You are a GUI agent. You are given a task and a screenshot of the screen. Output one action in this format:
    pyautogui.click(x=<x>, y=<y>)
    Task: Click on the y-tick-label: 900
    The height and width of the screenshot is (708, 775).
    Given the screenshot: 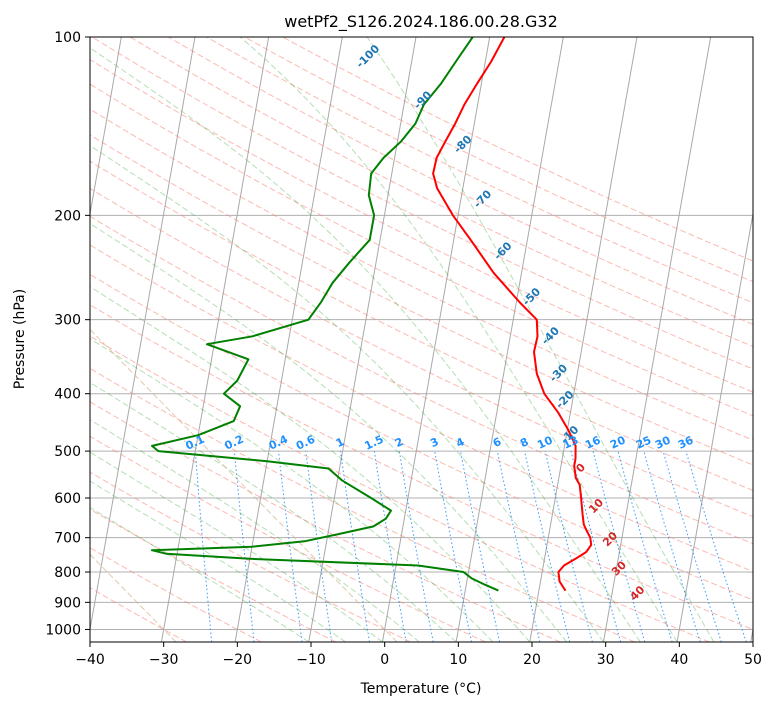 What is the action you would take?
    pyautogui.click(x=67, y=603)
    